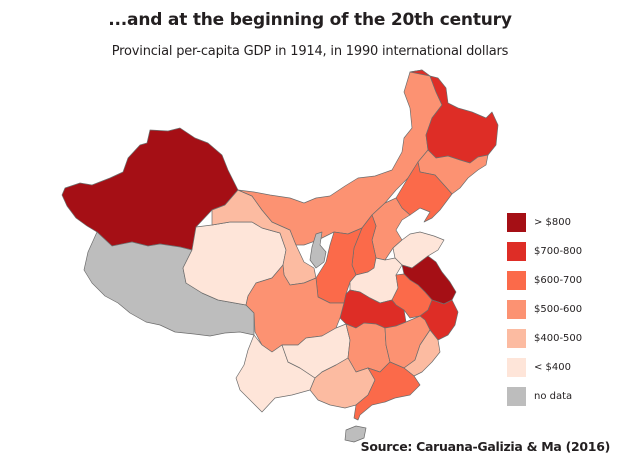 The width and height of the screenshot is (620, 465). I want to click on region-guangdong, so click(387, 391).